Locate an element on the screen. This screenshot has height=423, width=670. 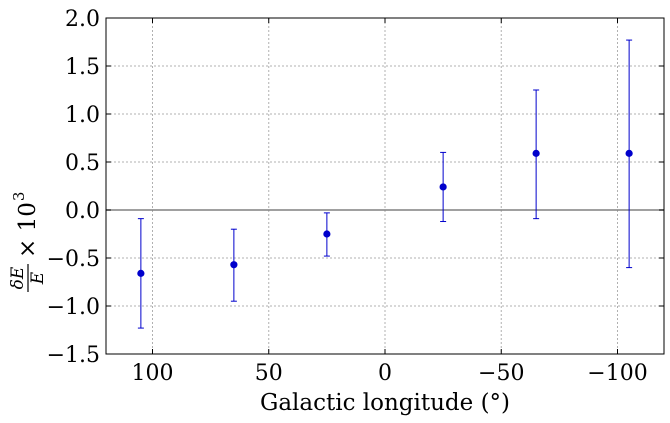
y-tick-label: −0.5 is located at coordinates (73, 259).